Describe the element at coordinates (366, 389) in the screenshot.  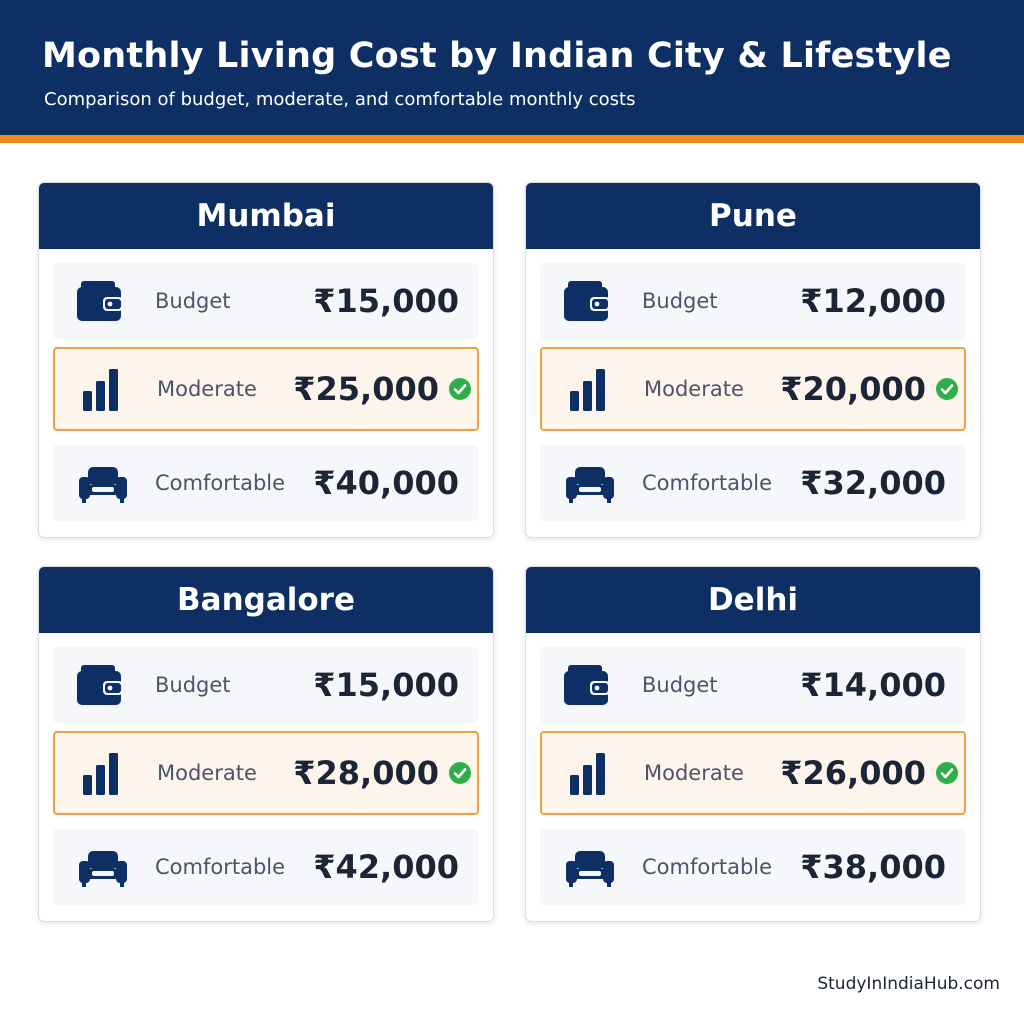
I see `tier-cost-value: ₹25,000` at that location.